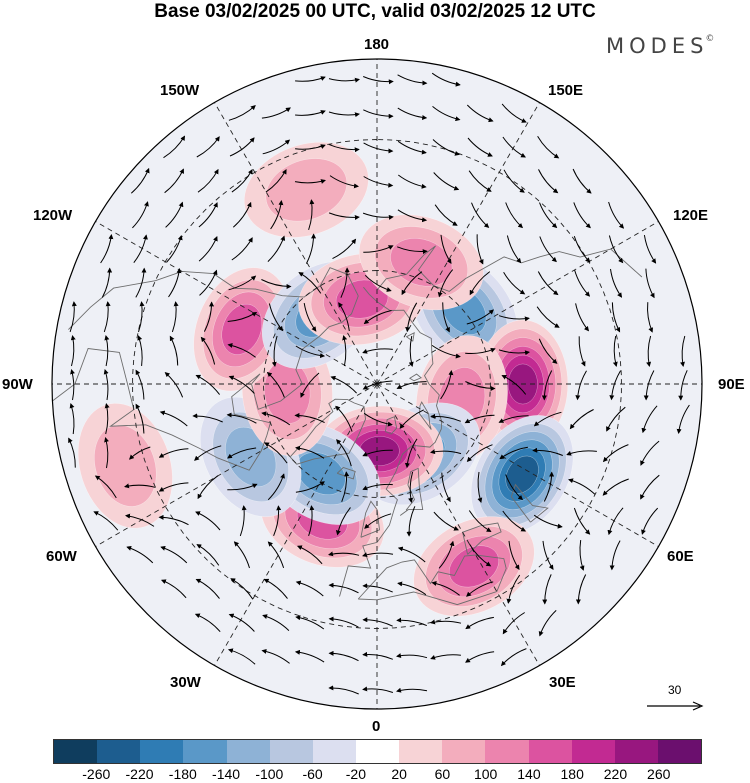 The image size is (750, 783). What do you see at coordinates (61, 556) in the screenshot?
I see `lon-label-60w: 60W` at bounding box center [61, 556].